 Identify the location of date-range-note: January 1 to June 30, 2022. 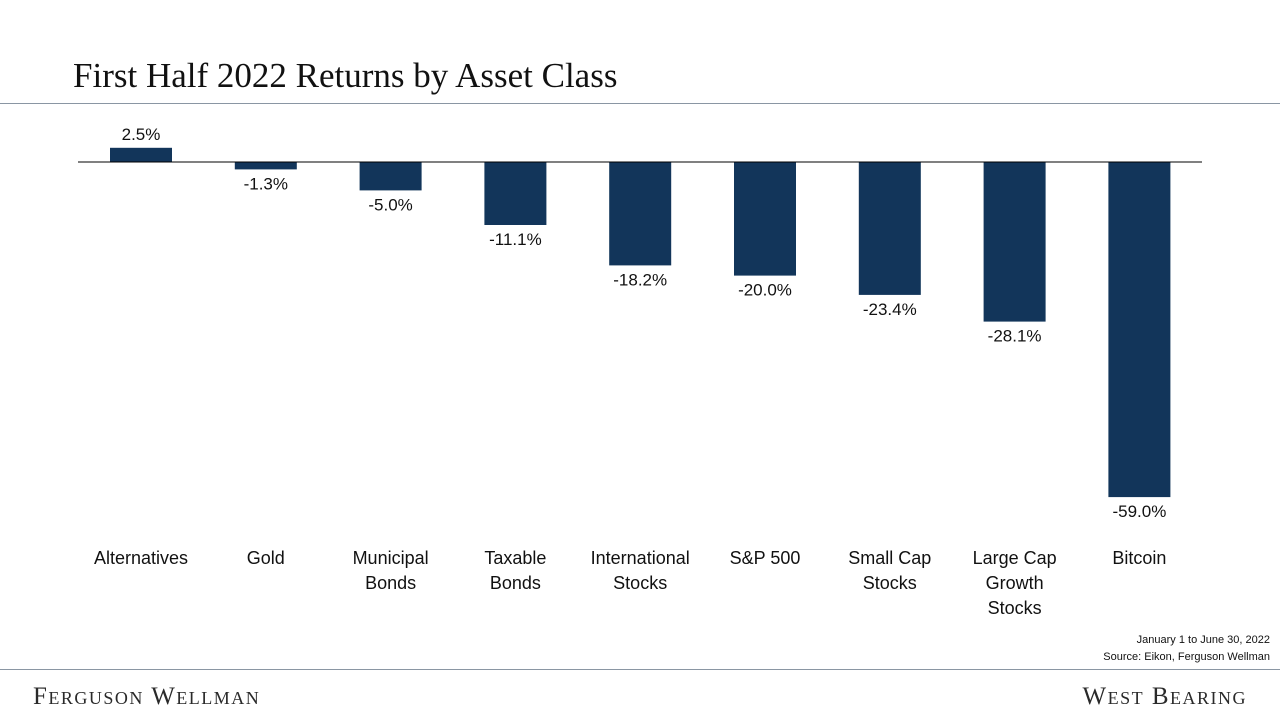
(1203, 640).